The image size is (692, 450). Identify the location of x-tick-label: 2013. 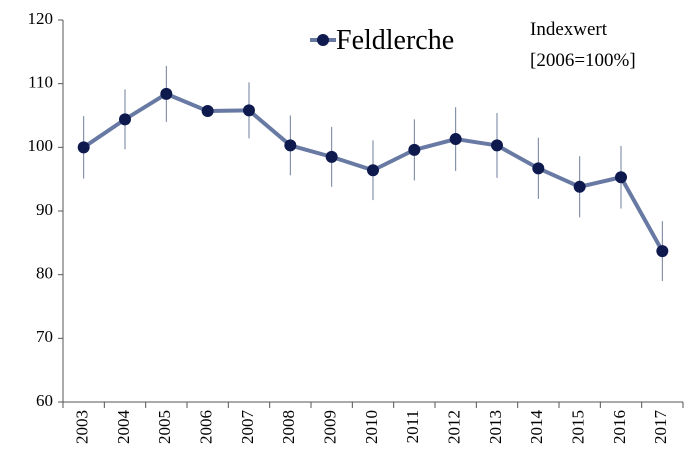
(495, 427).